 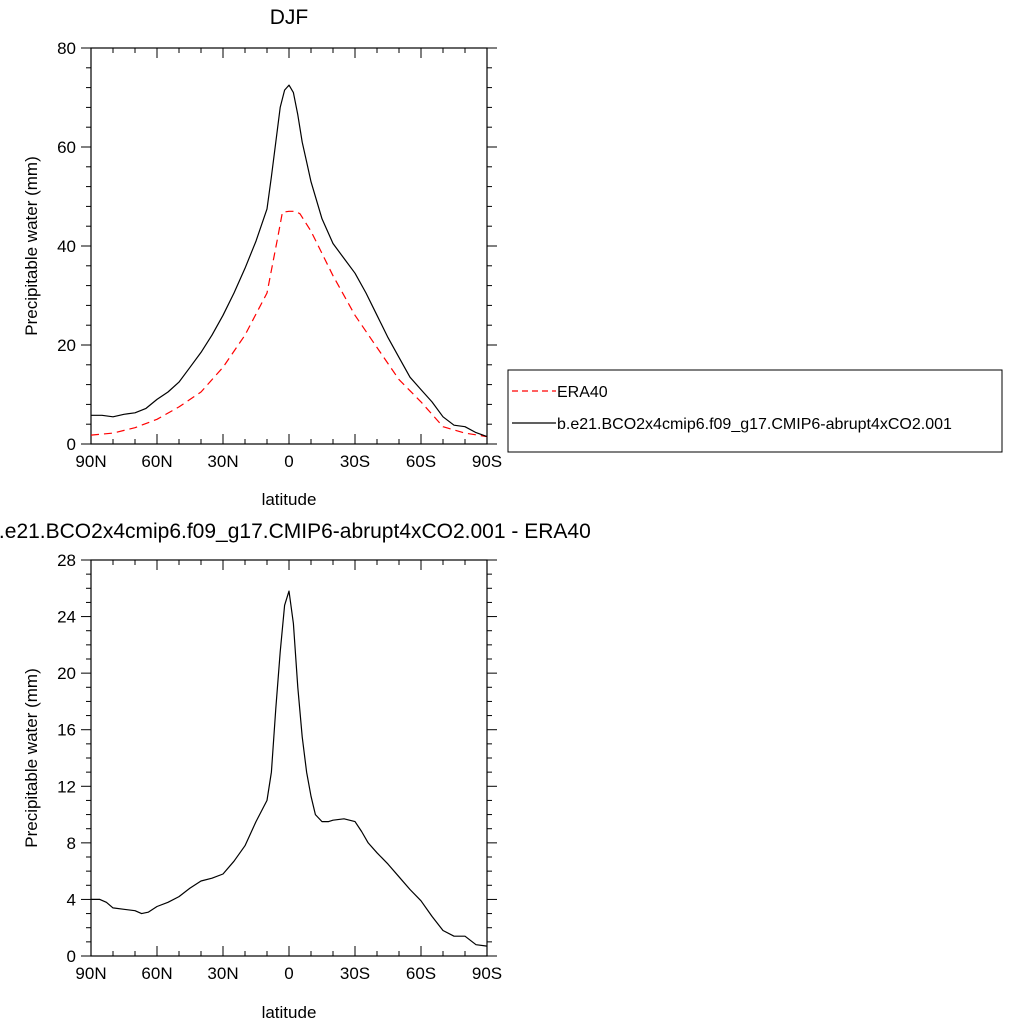 What do you see at coordinates (90, 461) in the screenshot?
I see `top-x-tick-label: 90N` at bounding box center [90, 461].